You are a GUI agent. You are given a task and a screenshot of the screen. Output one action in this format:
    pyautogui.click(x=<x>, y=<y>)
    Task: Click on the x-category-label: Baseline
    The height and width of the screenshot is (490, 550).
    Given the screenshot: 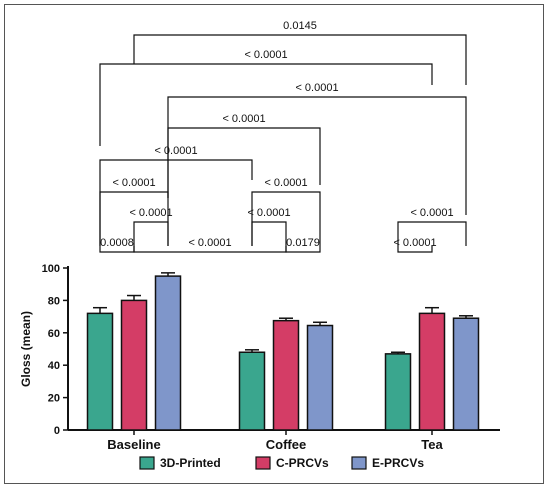 What is the action you would take?
    pyautogui.click(x=133, y=444)
    